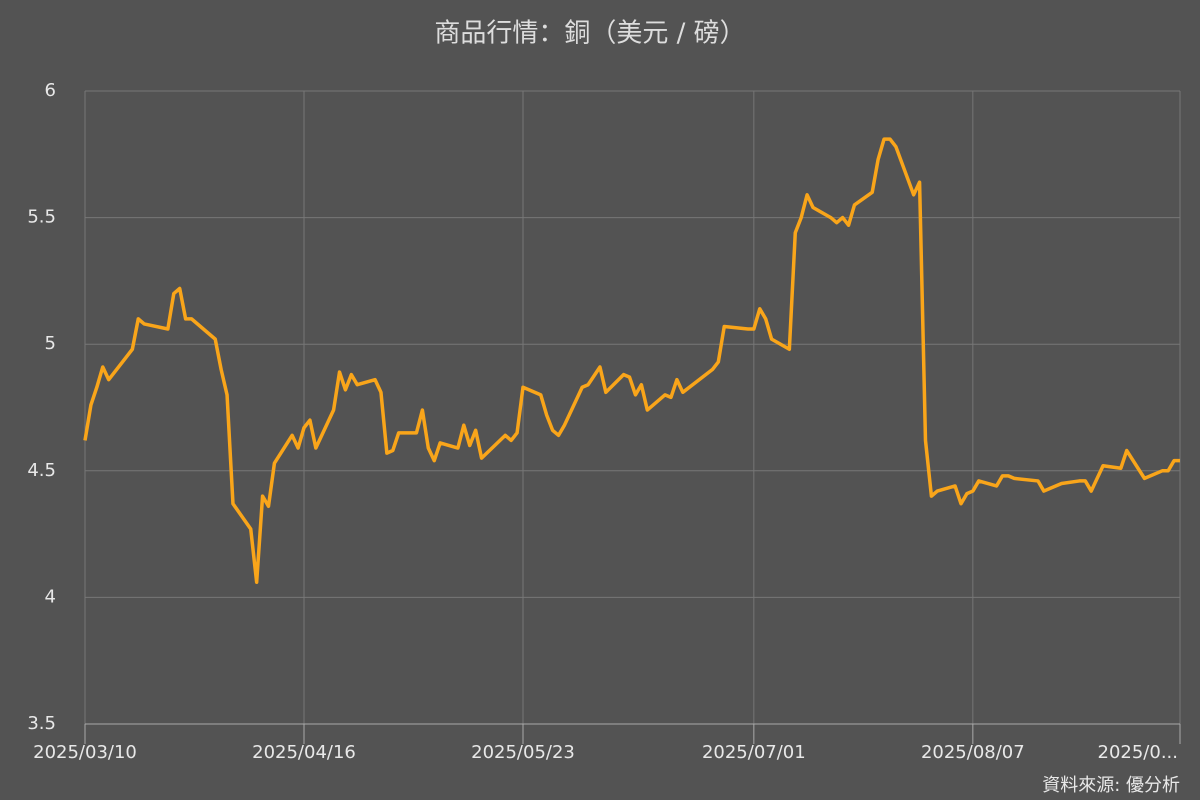 Image resolution: width=1200 pixels, height=800 pixels. Describe the element at coordinates (41, 723) in the screenshot. I see `y-tick-label: 3.5` at that location.